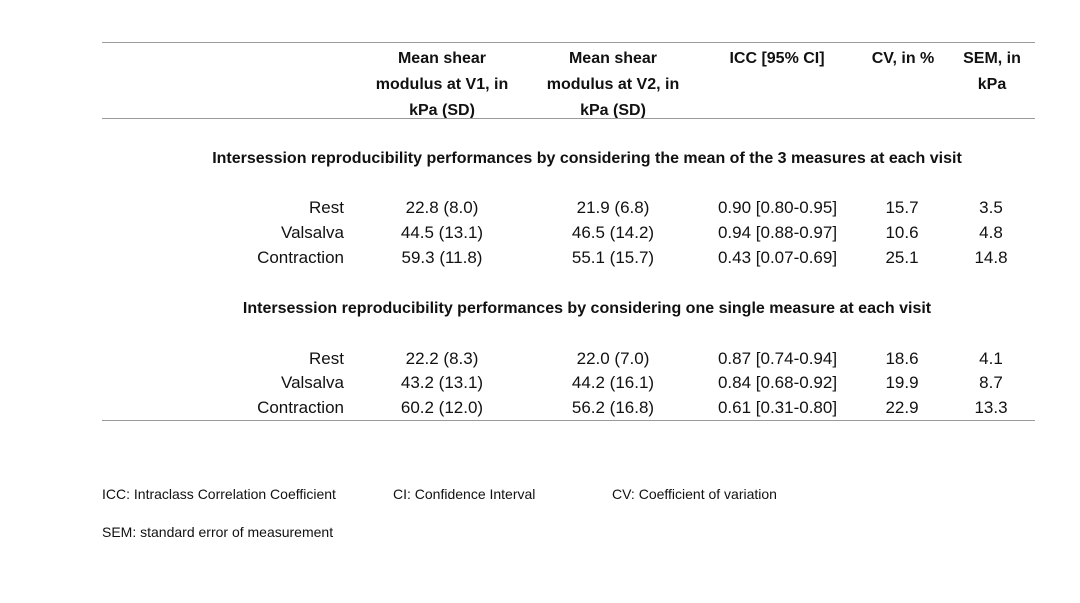  I want to click on cell-v1: 43.2 (13.1), so click(442, 382).